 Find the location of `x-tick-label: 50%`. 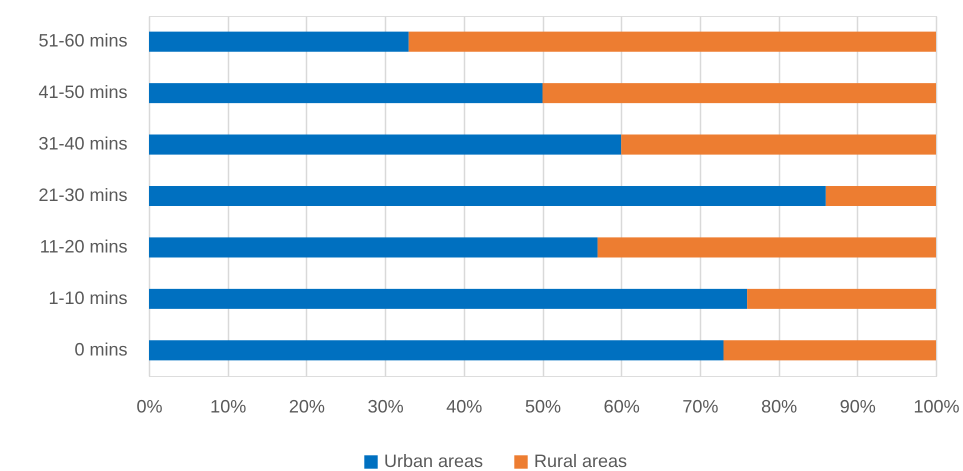

x-tick-label: 50% is located at coordinates (543, 406).